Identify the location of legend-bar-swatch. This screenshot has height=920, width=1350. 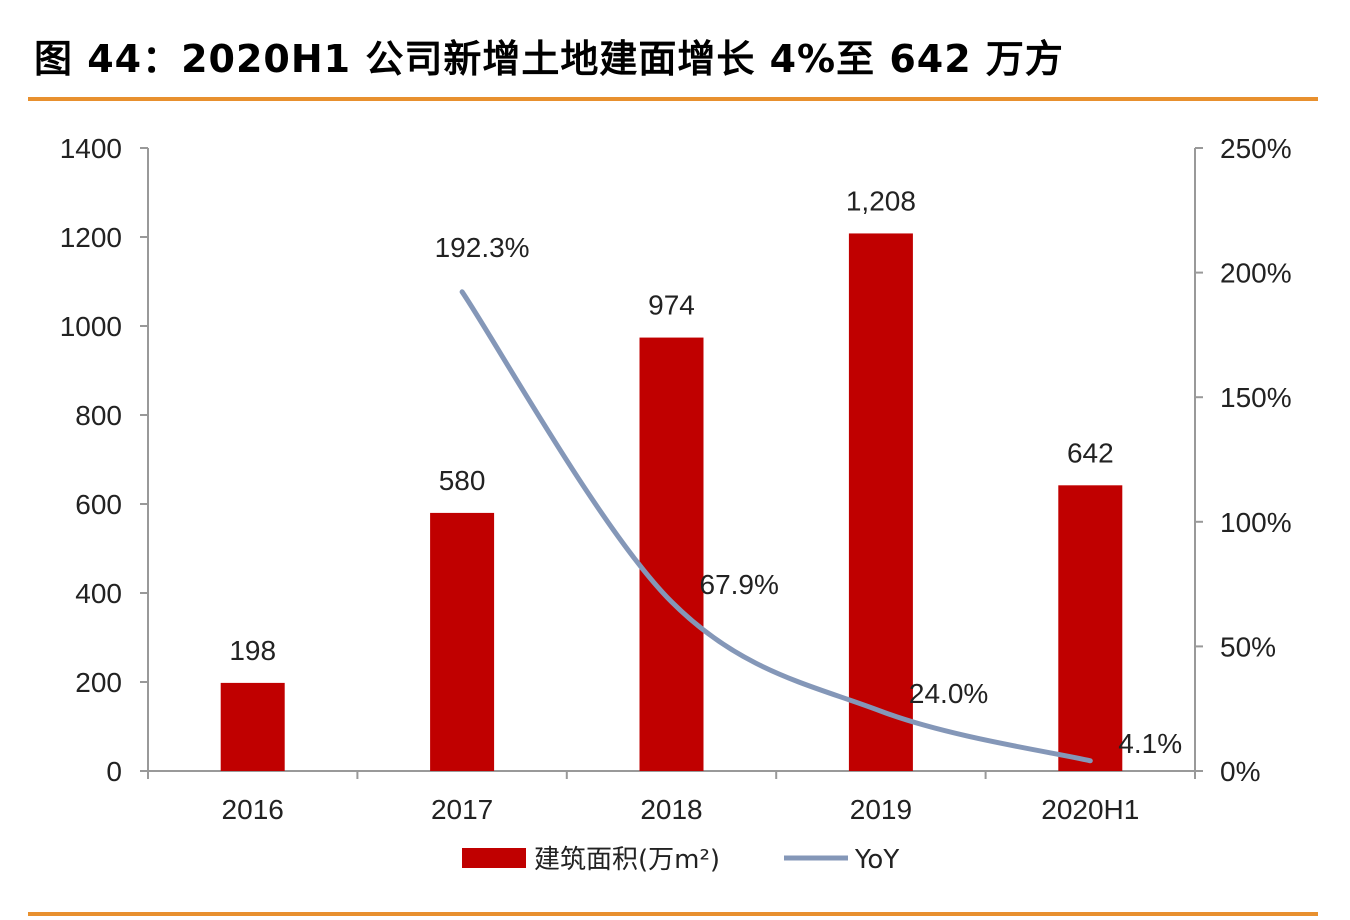
(494, 858).